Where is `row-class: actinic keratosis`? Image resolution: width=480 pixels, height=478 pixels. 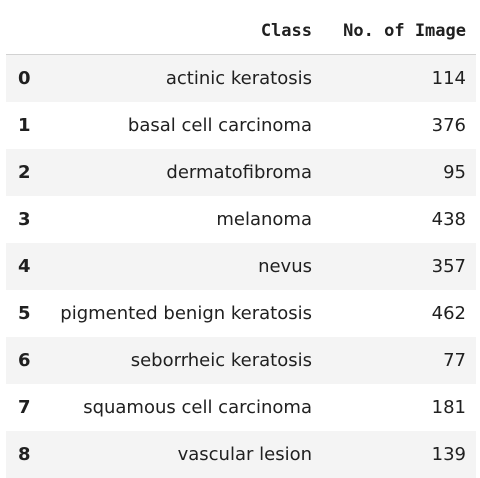
row-class: actinic keratosis is located at coordinates (238, 78).